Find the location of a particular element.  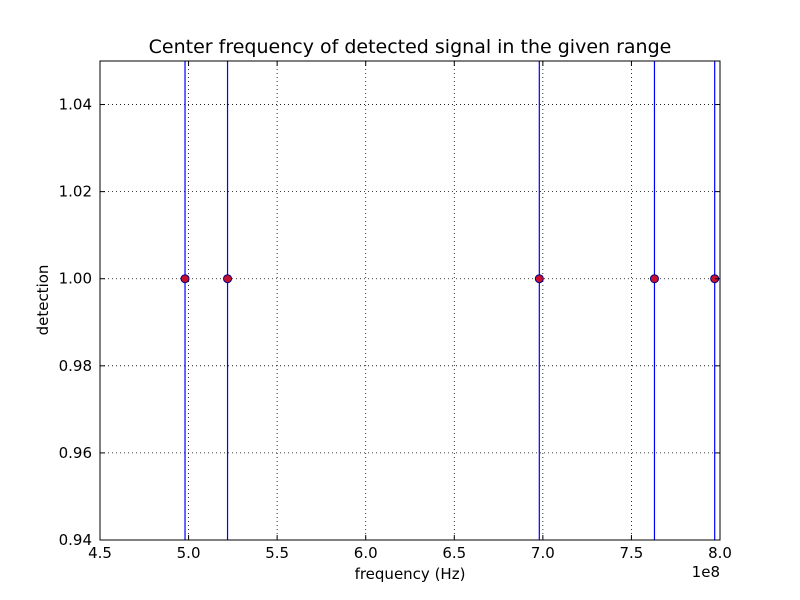

marker-layer is located at coordinates (450, 279).